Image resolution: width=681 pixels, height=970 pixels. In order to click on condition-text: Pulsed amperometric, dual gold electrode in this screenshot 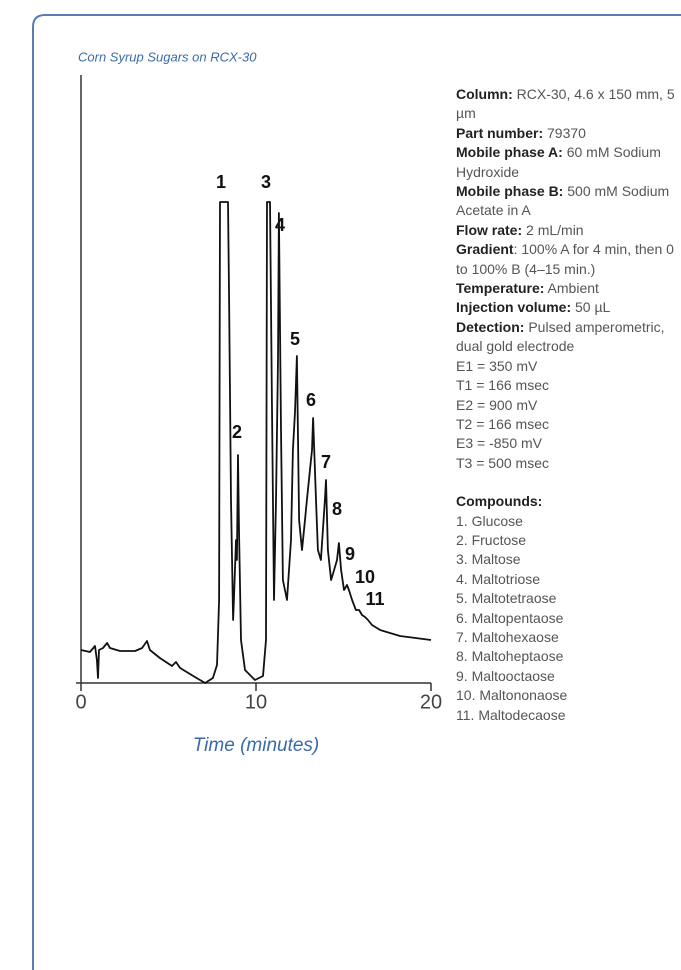, I will do `click(560, 336)`.